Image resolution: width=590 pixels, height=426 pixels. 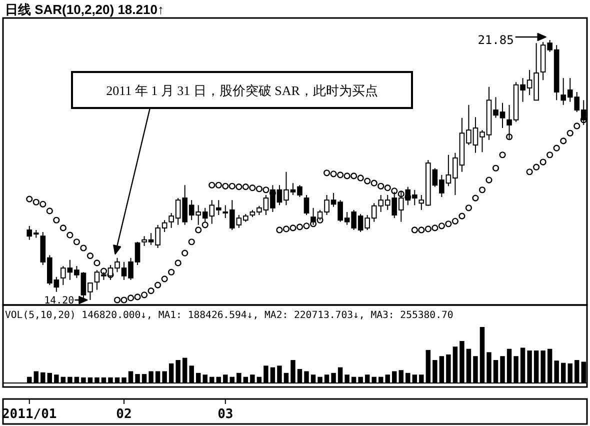 What do you see at coordinates (242, 90) in the screenshot?
I see `annotation: 2011 年 1 月 31 日，股价突破 SAR，此时为买点` at bounding box center [242, 90].